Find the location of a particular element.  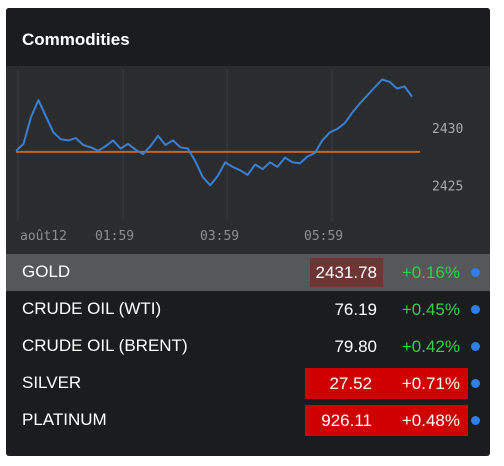

x-tick-label: 05:59 is located at coordinates (323, 236).